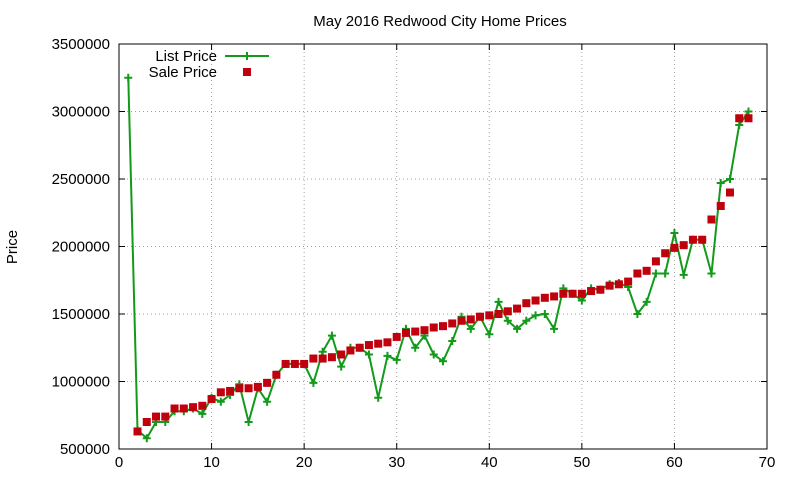 Image resolution: width=800 pixels, height=480 pixels. What do you see at coordinates (81, 382) in the screenshot?
I see `y-tick-label: 1000000` at bounding box center [81, 382].